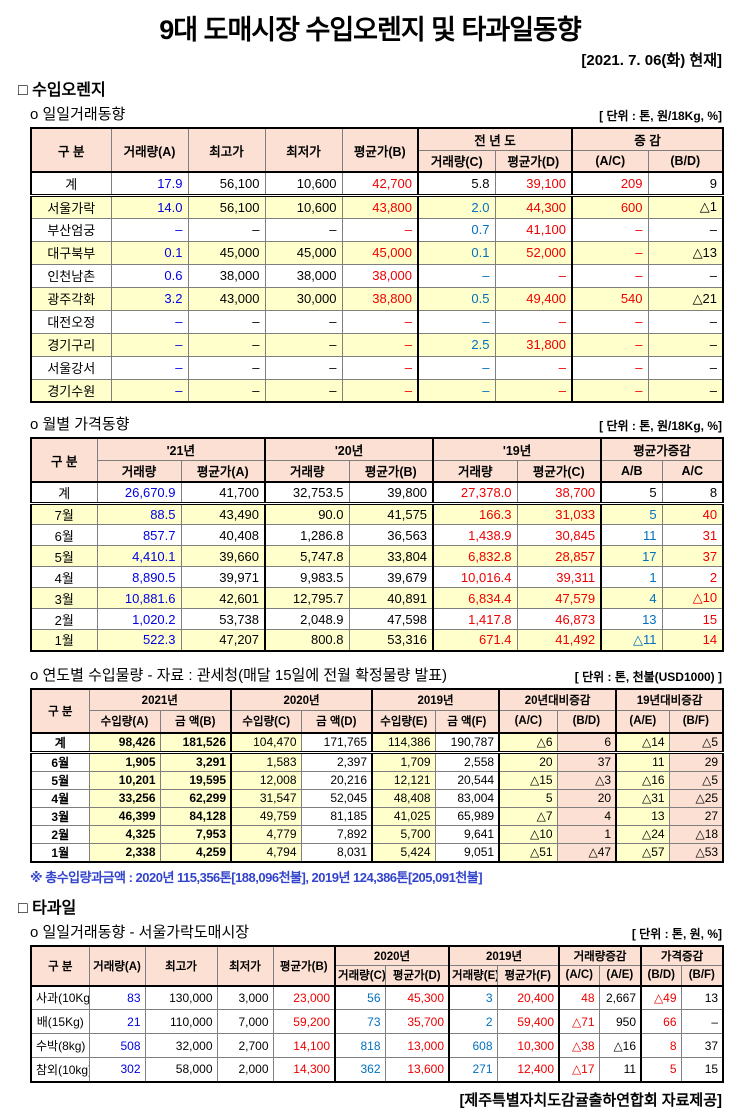 The image size is (740, 1110). I want to click on yearly-row-label: 5월, so click(60, 780).